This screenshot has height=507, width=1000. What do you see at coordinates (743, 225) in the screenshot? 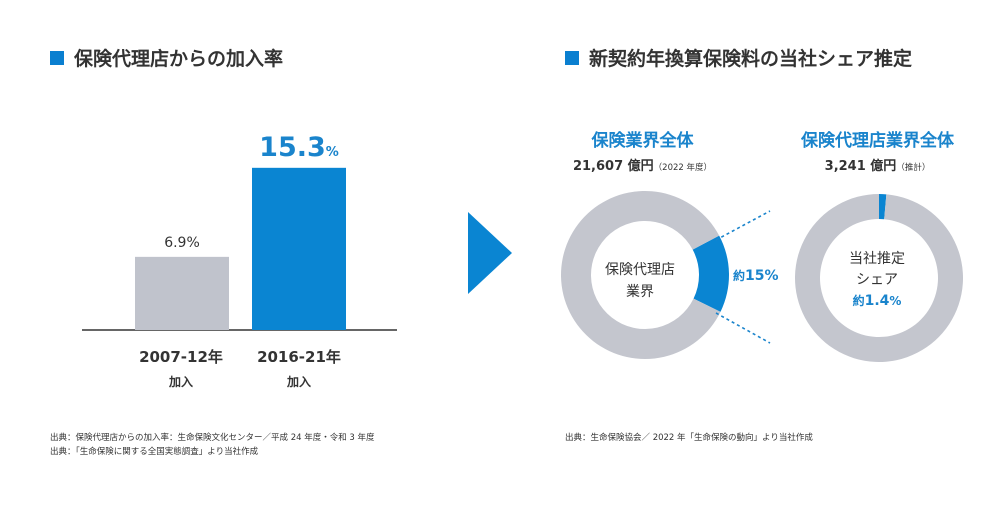
I see `connector-line-top` at bounding box center [743, 225].